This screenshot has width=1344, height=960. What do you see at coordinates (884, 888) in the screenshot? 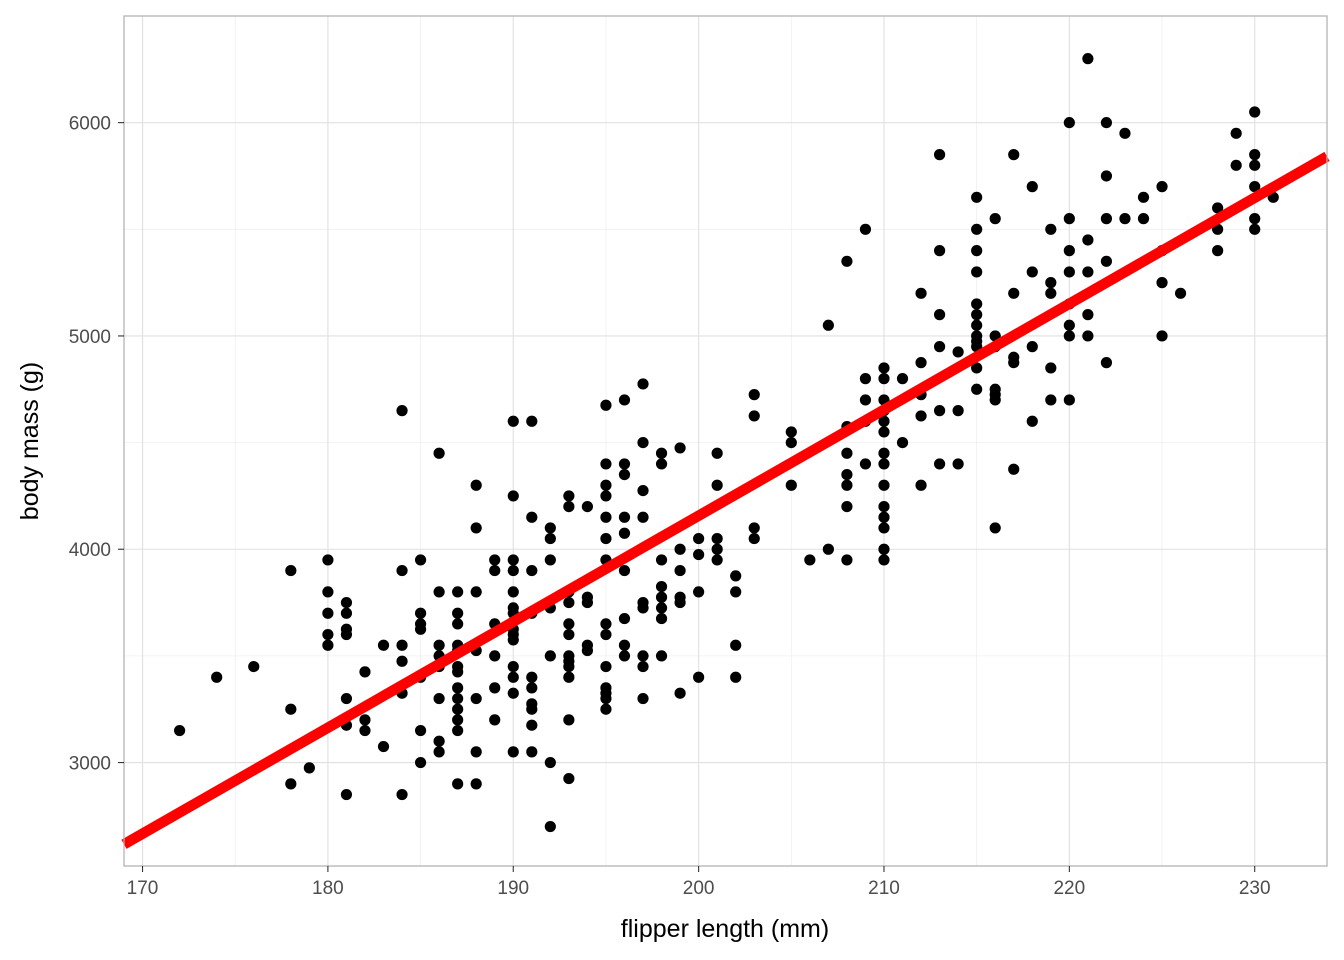
I see `x-tick-label: 210` at bounding box center [884, 888].